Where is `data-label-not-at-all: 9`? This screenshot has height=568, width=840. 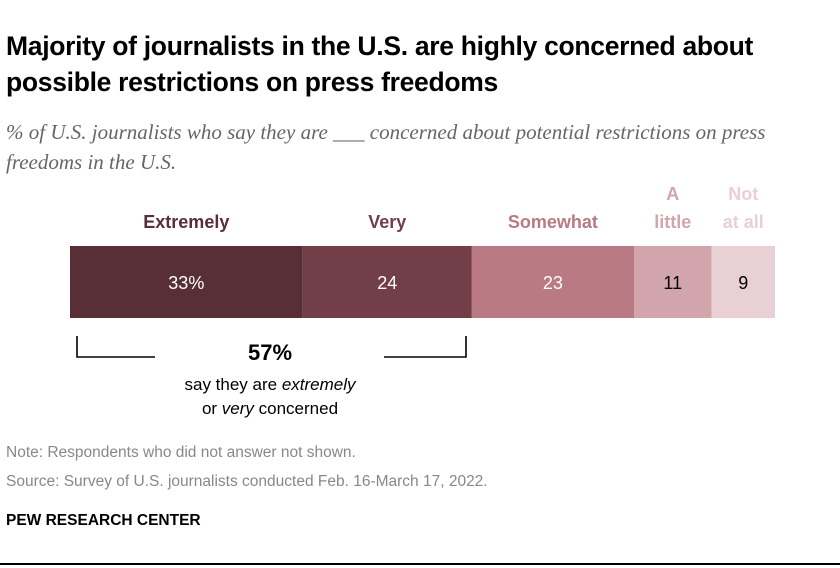
data-label-not-at-all: 9 is located at coordinates (743, 283).